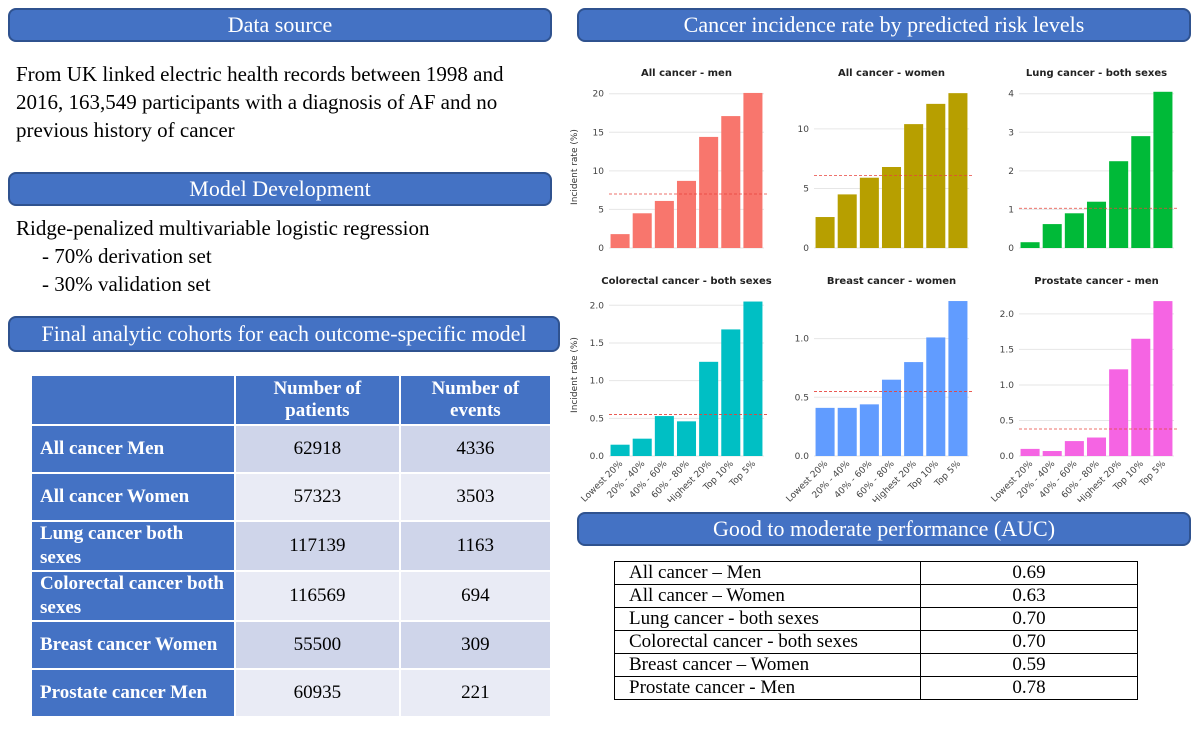 This screenshot has height=733, width=1200. Describe the element at coordinates (802, 457) in the screenshot. I see `y-tick-label: 0.0` at that location.